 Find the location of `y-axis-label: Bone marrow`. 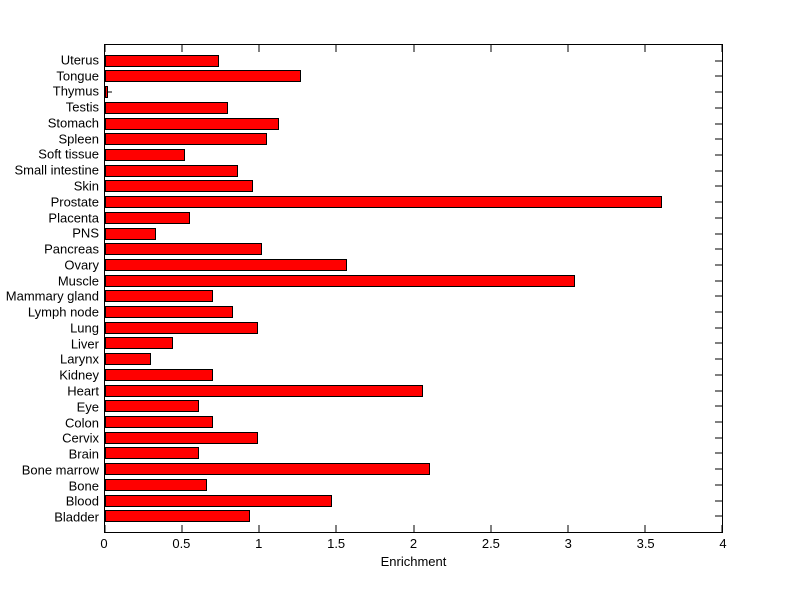

y-axis-label: Bone marrow is located at coordinates (60, 470).